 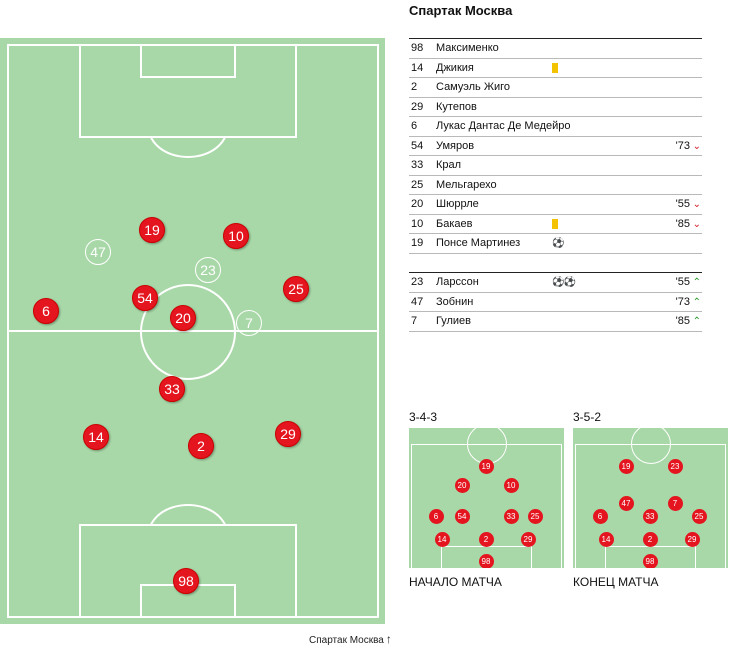 I want to click on roster-row: 6 Лукас Дантас Де Медейро, so click(x=555, y=127).